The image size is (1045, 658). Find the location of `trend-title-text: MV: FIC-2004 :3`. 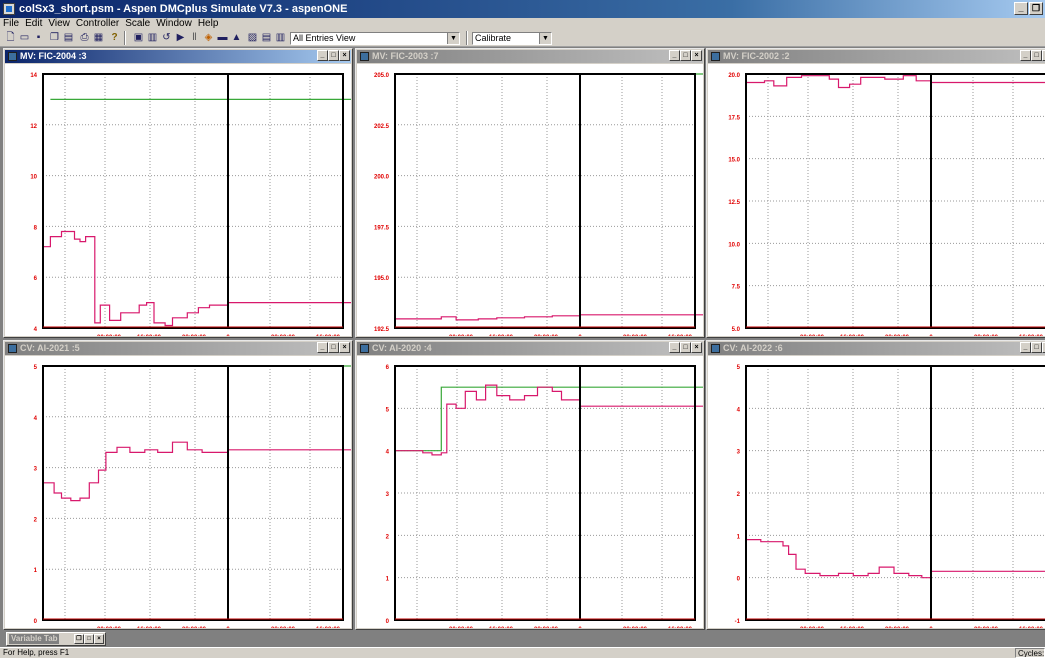

trend-title-text: MV: FIC-2004 :3 is located at coordinates (53, 56).